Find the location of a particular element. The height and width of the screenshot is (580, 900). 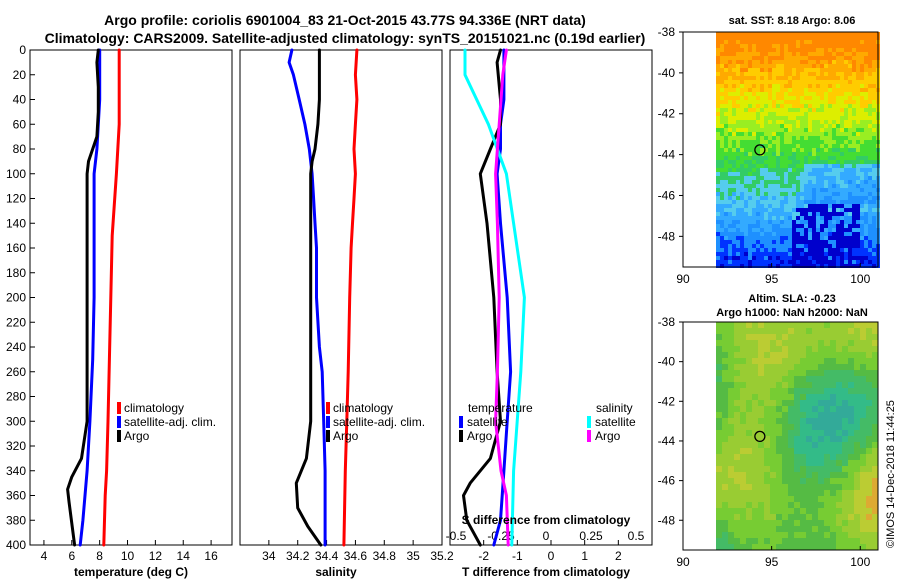

map-y-tick-label: -40 is located at coordinates (667, 362).